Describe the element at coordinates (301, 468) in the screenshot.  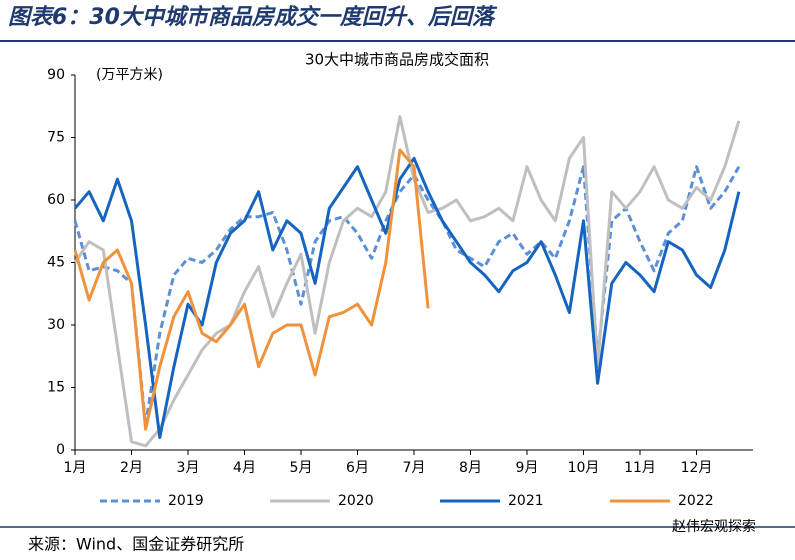
I see `x-tick-label: 5月` at that location.